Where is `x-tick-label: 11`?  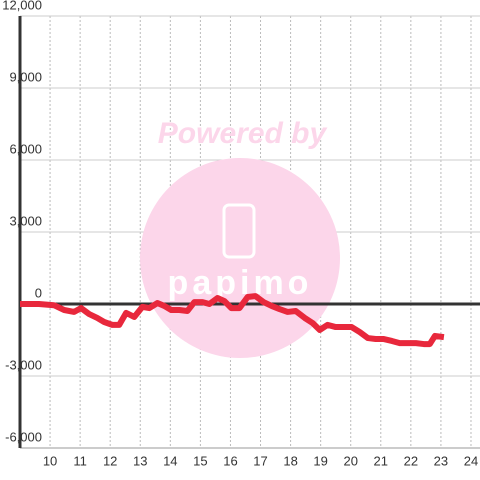 x-tick-label: 11 is located at coordinates (80, 460).